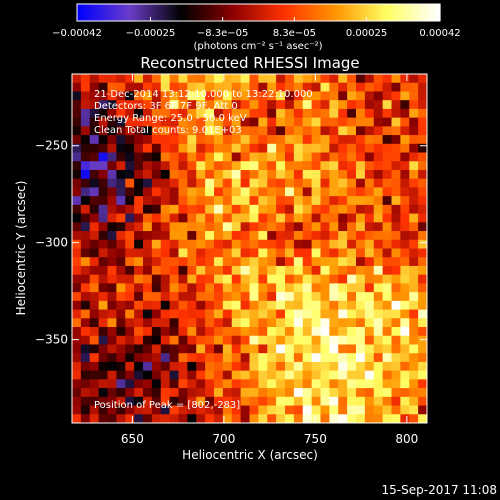  Describe the element at coordinates (294, 33) in the screenshot. I see `colorbar-tick-label: 8.3e−05` at that location.